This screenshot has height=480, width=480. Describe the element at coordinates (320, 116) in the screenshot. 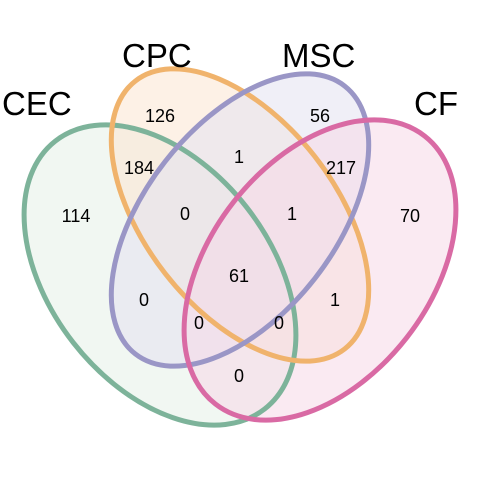

I see `count-msc-only: 56` at that location.